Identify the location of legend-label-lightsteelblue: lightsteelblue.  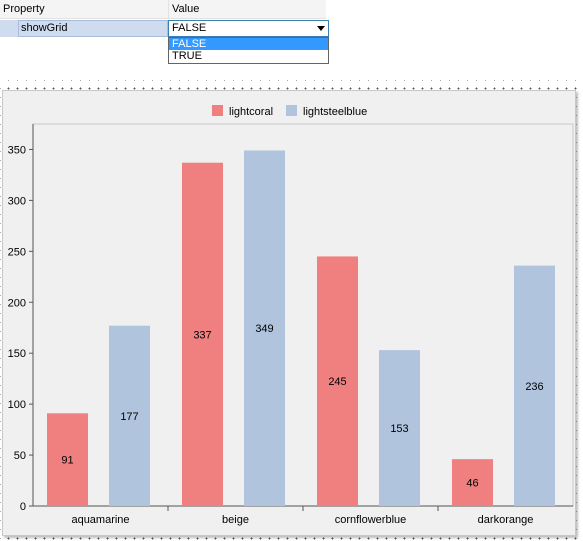
(335, 112).